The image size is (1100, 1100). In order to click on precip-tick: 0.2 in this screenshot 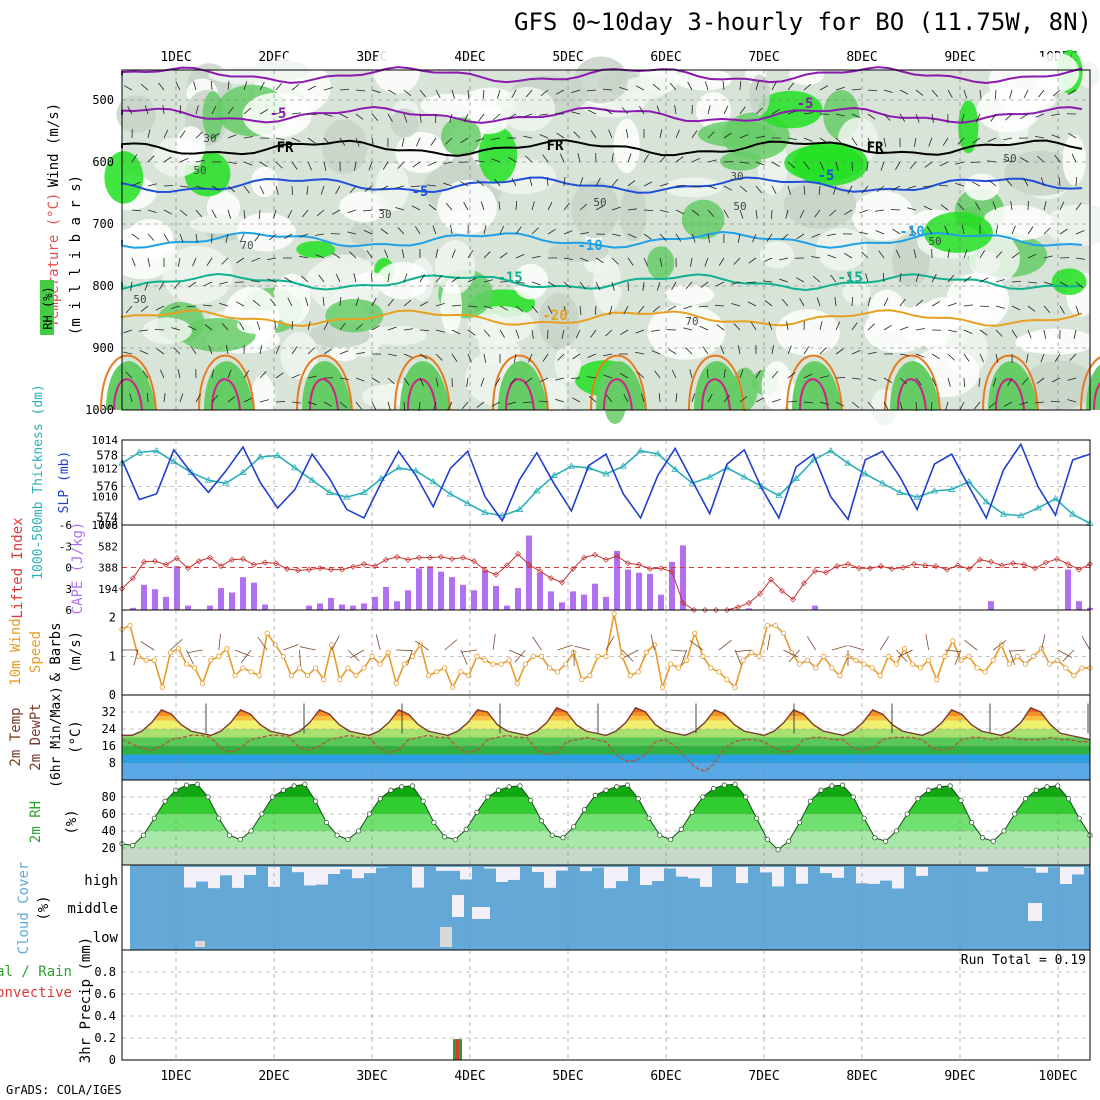, I will do `click(105, 1038)`.